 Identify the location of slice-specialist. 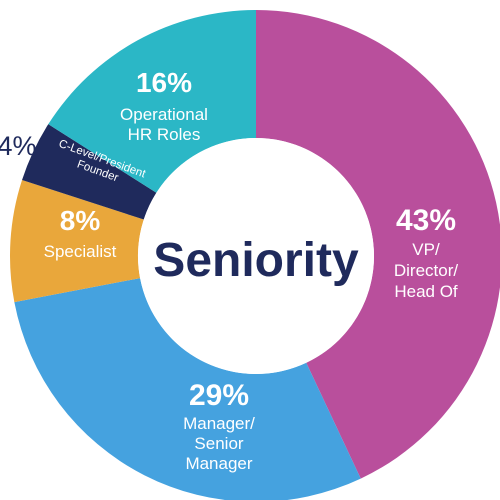
(76, 241).